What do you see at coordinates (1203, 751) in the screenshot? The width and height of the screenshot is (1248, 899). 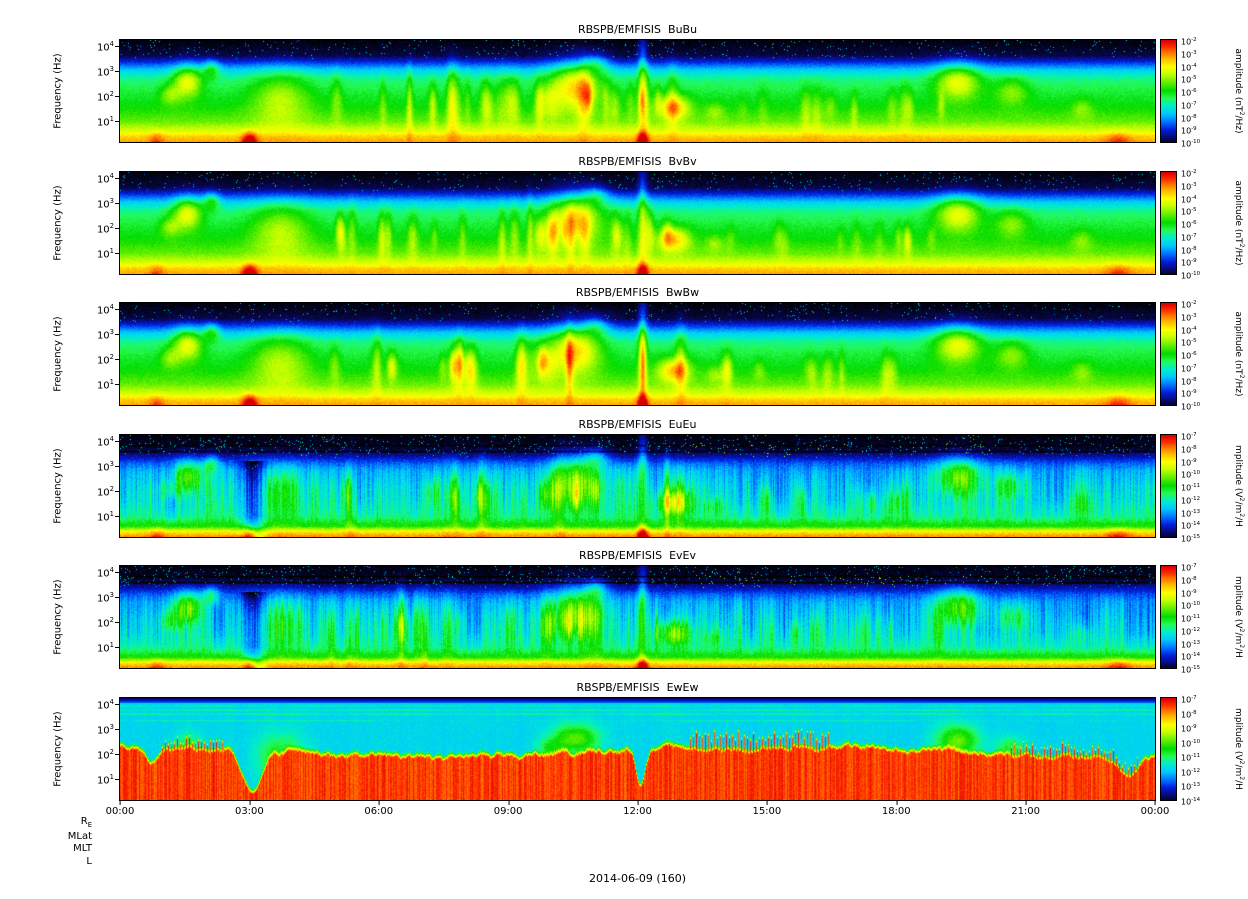 I see `colorbar-ticks: 10⁻⁷ 10⁻⁸ 10⁻⁹ 10⁻¹⁰ 10⁻¹¹ 10⁻¹² 10⁻¹³ 10⁻¹⁴` at bounding box center [1203, 751].